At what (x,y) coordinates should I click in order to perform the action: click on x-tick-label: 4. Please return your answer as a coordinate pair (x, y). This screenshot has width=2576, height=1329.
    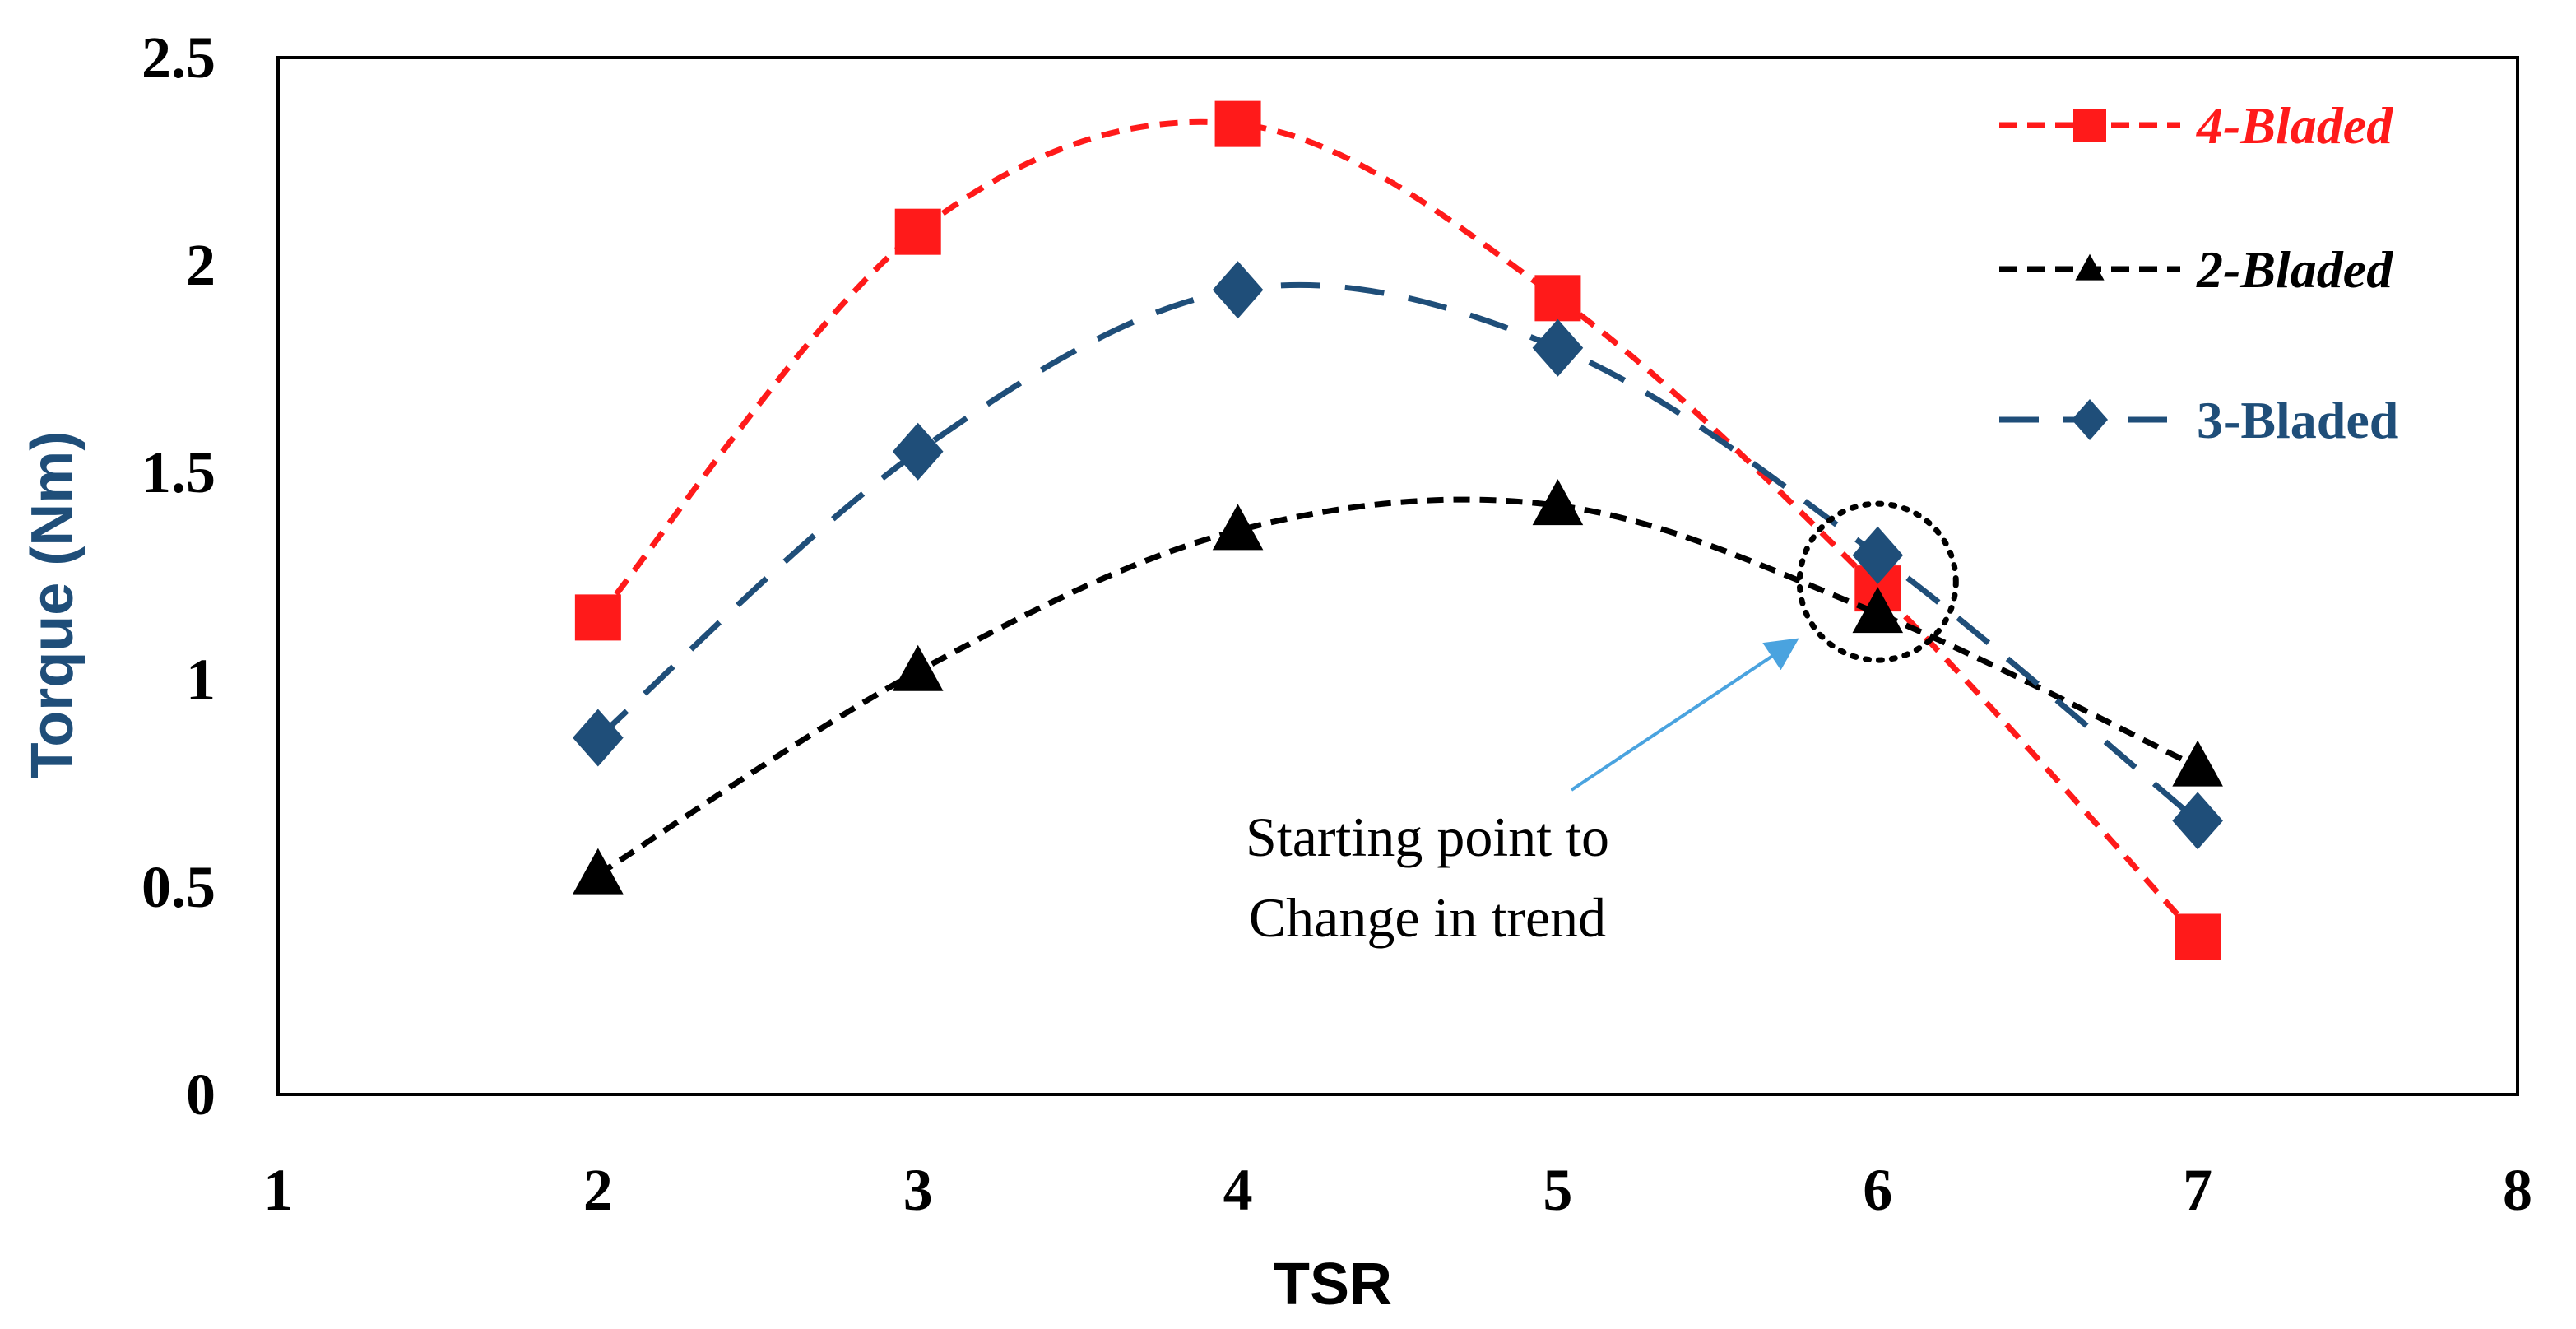
    Looking at the image, I should click on (1238, 1190).